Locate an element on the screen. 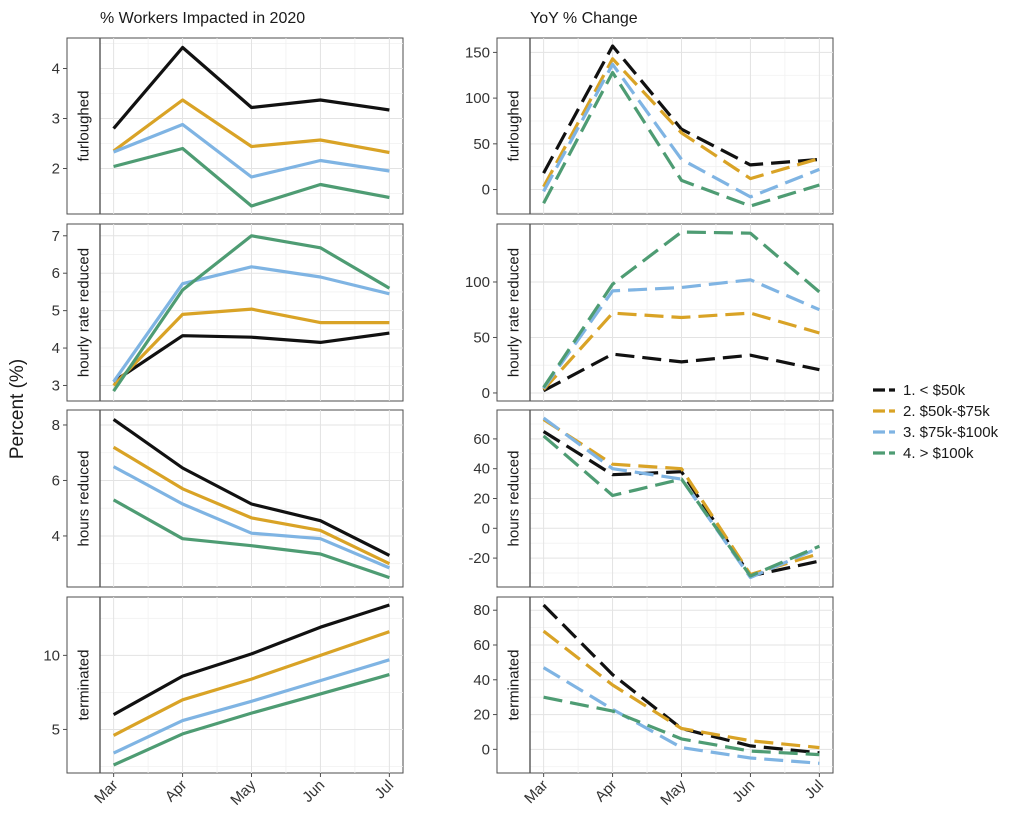  panel-0-terminated: 5 10 terminated Mar Apr May Jun Jul is located at coordinates (223, 702).